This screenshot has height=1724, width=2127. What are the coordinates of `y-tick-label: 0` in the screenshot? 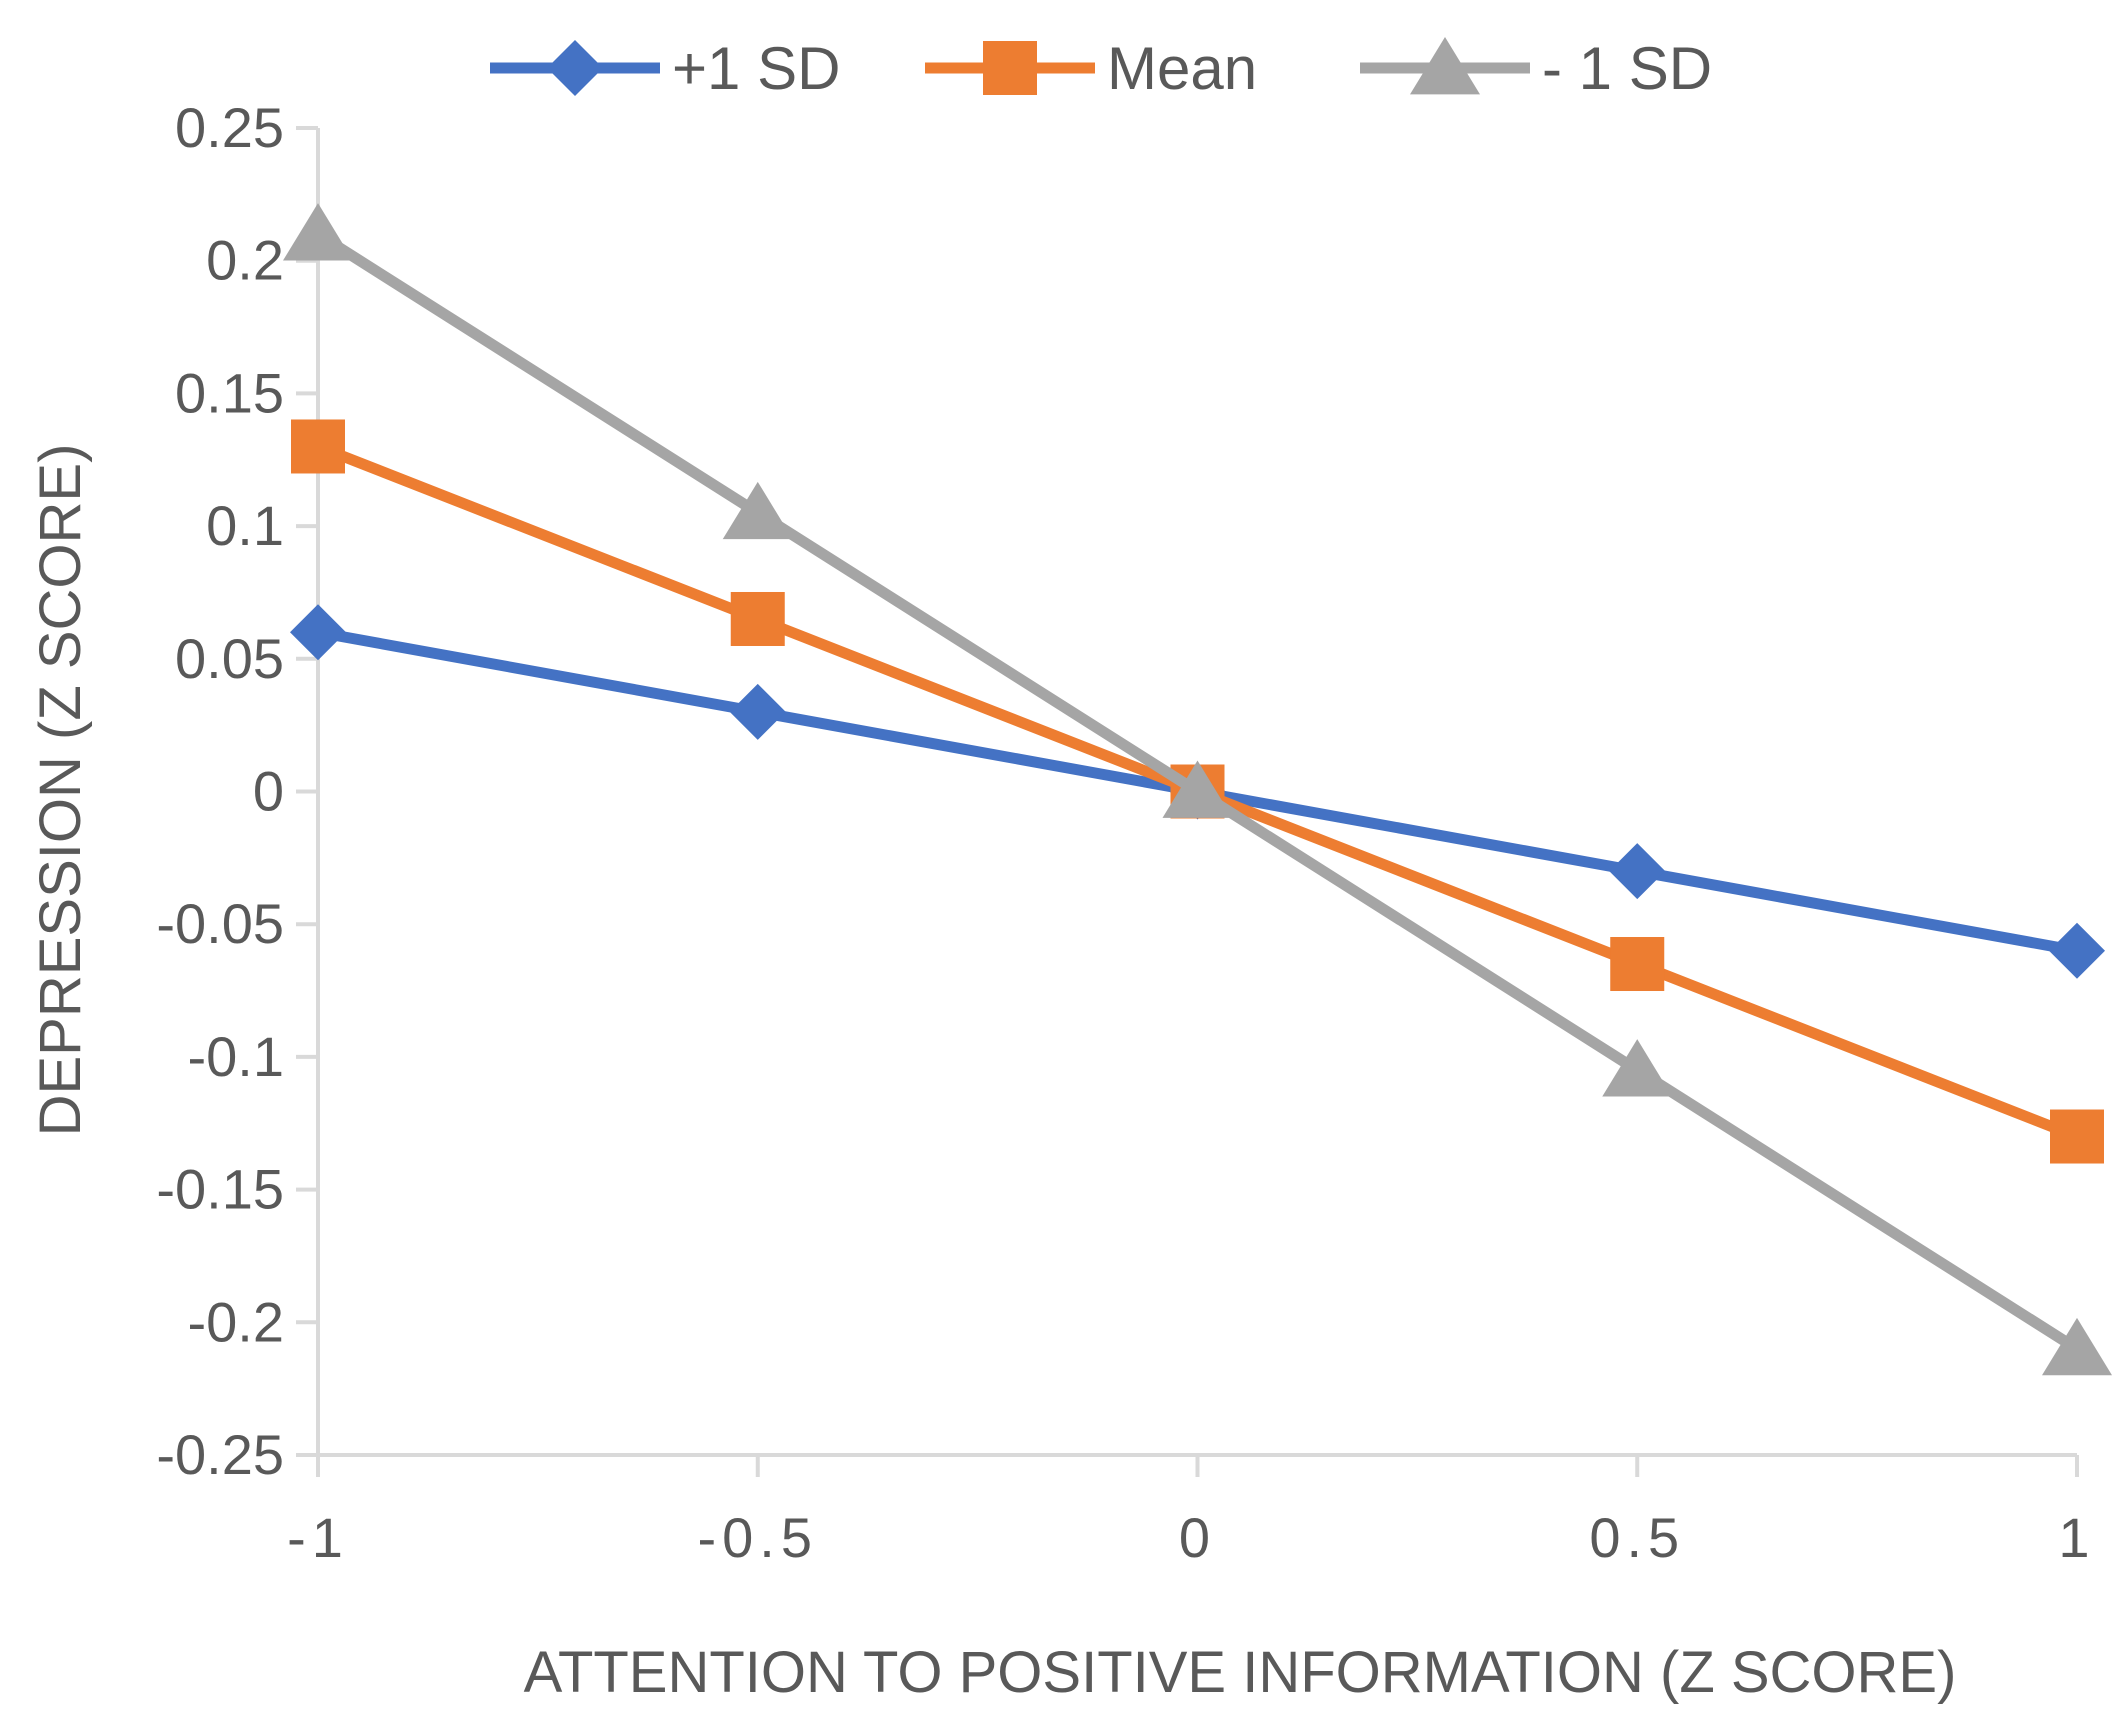 It's located at (268, 791).